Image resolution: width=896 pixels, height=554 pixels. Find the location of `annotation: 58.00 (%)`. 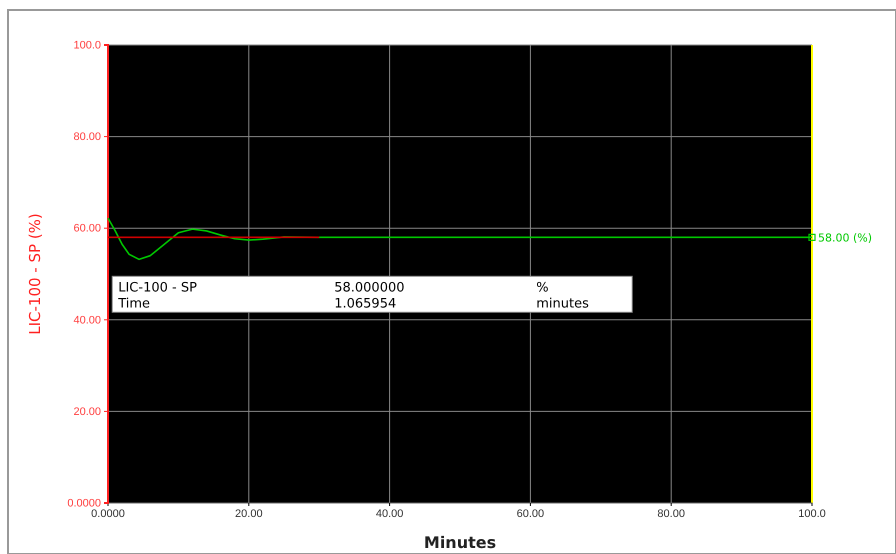

annotation: 58.00 (%) is located at coordinates (845, 237).